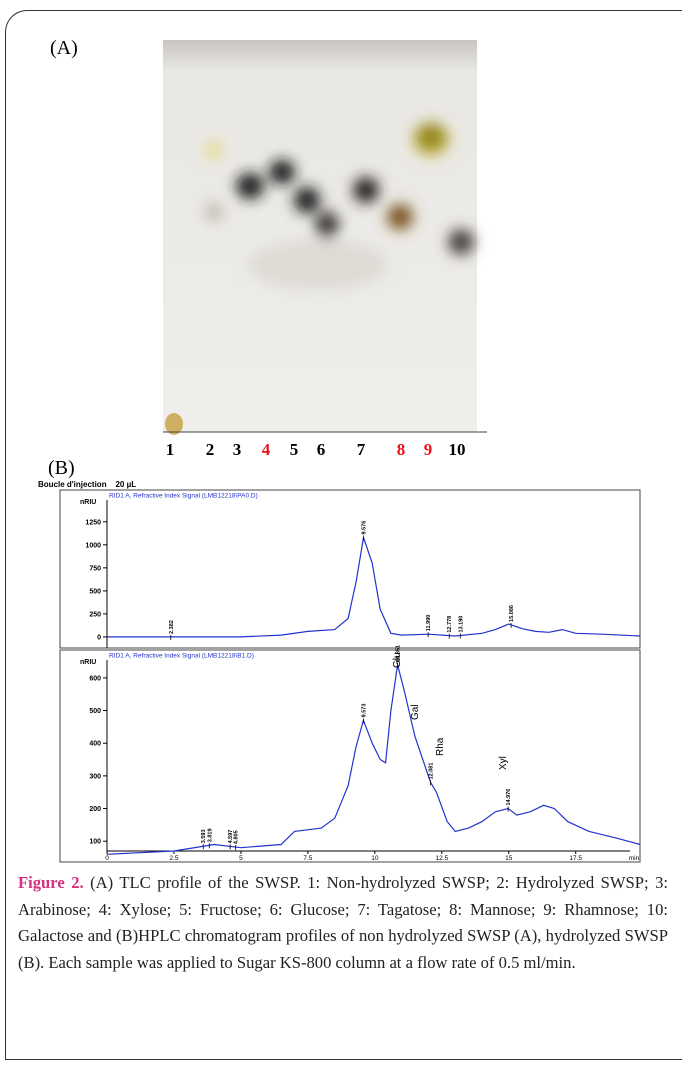 Image resolution: width=682 pixels, height=1066 pixels. Describe the element at coordinates (51, 882) in the screenshot. I see `caption-lead: Figure 2.` at that location.